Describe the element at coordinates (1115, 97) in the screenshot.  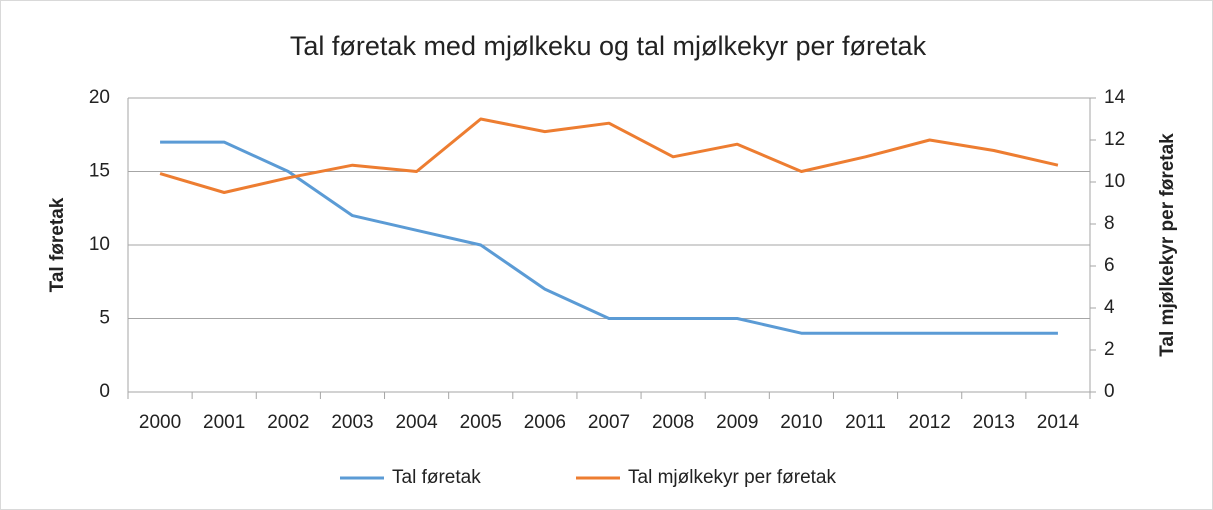
I see `y2-tick-label: 14` at that location.